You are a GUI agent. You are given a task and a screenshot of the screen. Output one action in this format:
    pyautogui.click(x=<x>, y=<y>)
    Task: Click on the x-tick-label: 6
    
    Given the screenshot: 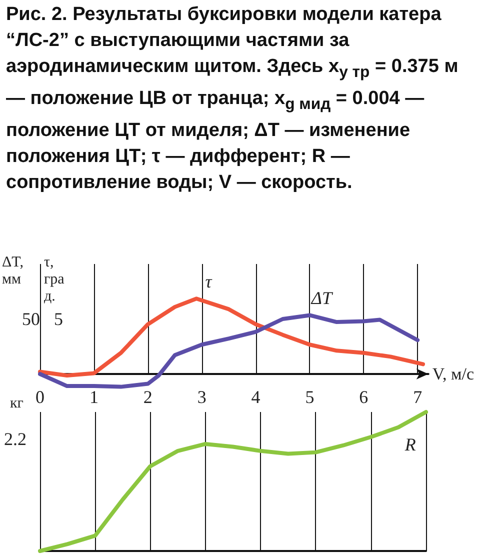 What is the action you would take?
    pyautogui.click(x=363, y=397)
    